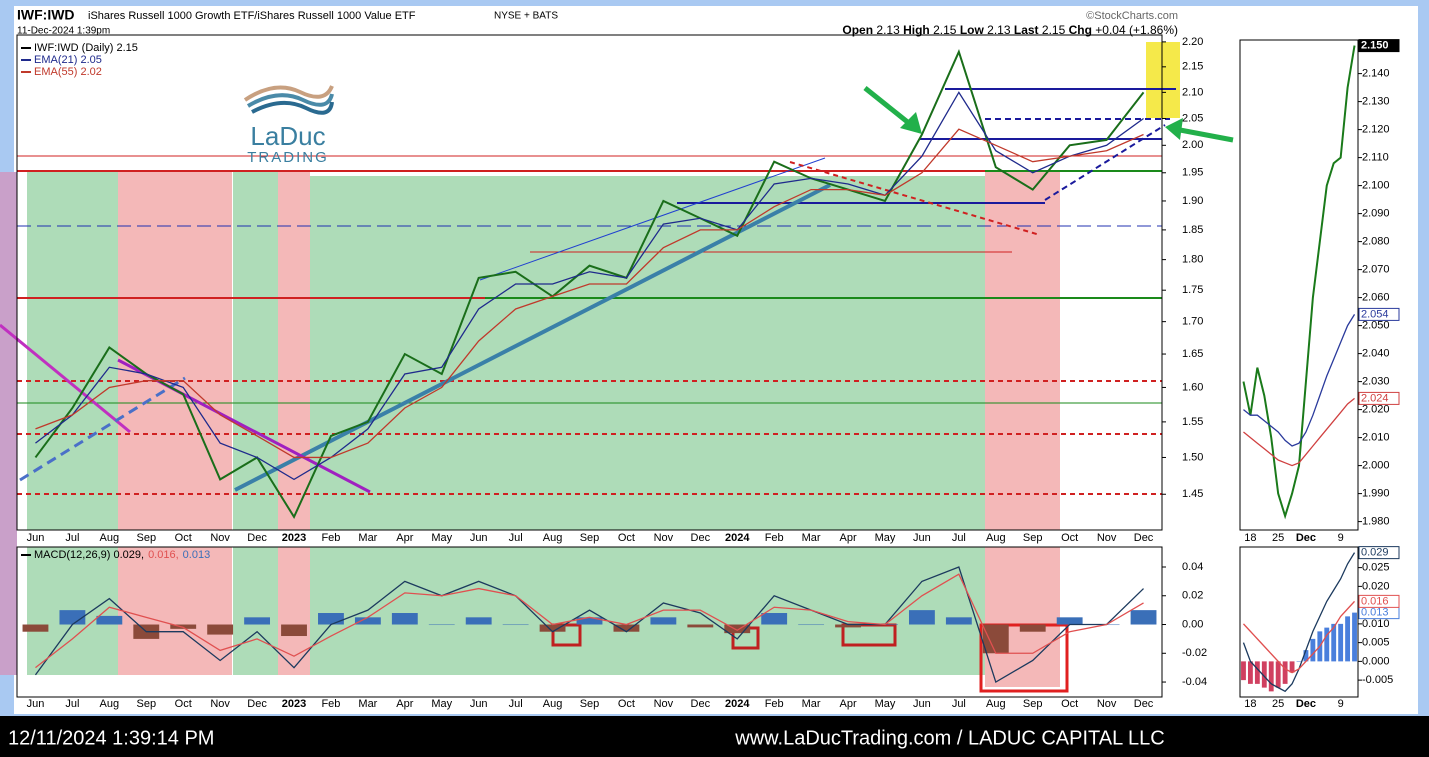 This screenshot has height=757, width=1429. What do you see at coordinates (972, 30) in the screenshot?
I see `quote-label: Low` at bounding box center [972, 30].